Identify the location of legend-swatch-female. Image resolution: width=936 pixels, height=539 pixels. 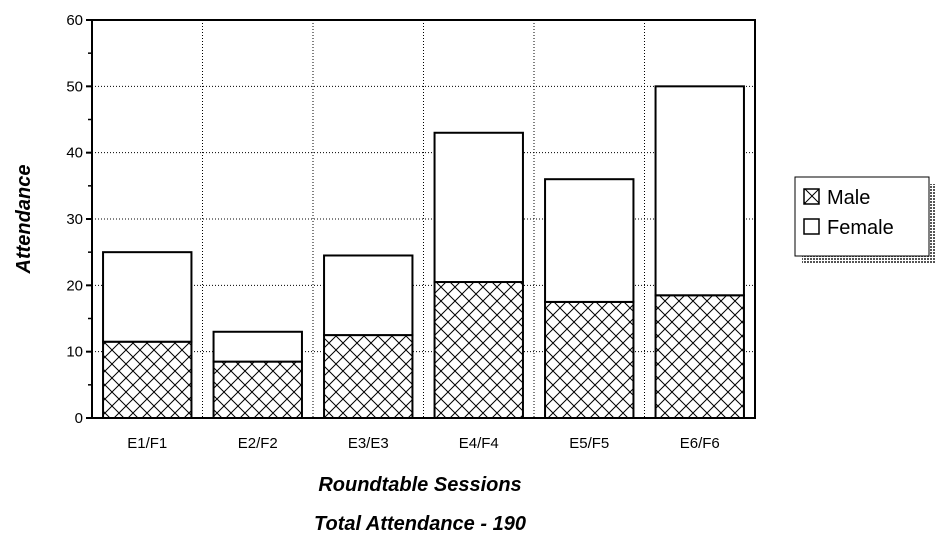
(811, 226).